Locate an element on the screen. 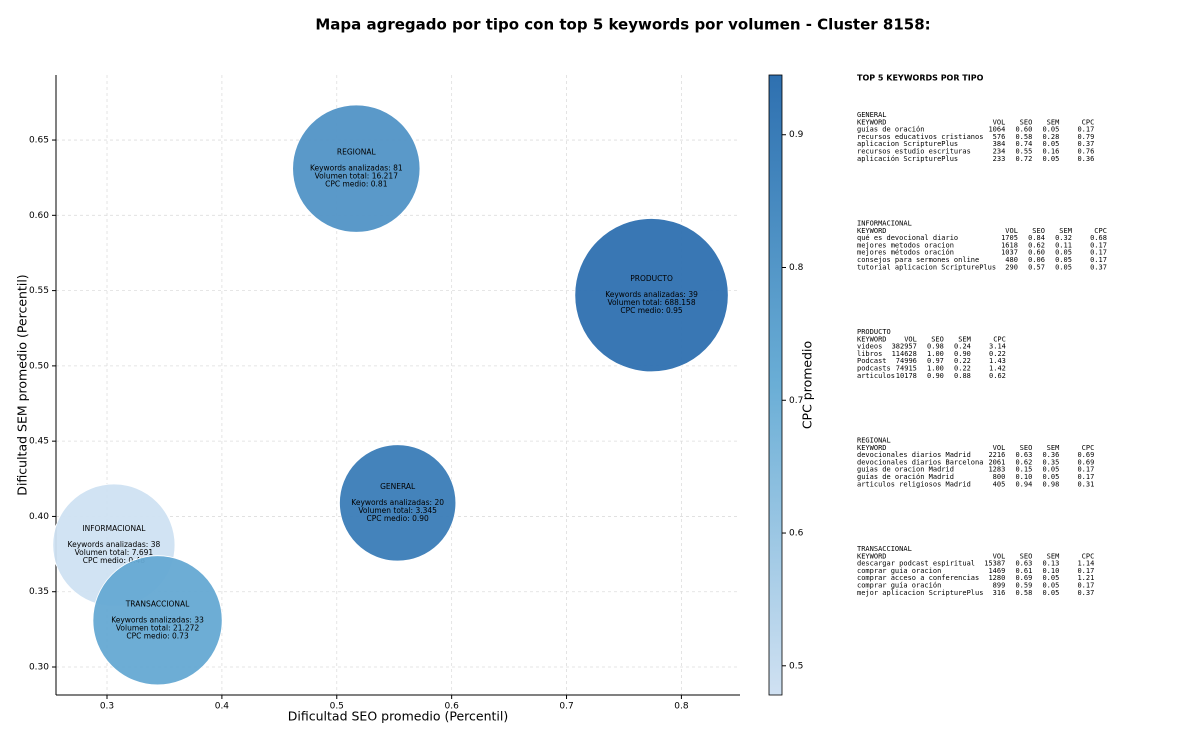 This screenshot has height=742, width=1200. bubble-annotation: Keywords analizadas: 81 is located at coordinates (356, 168).